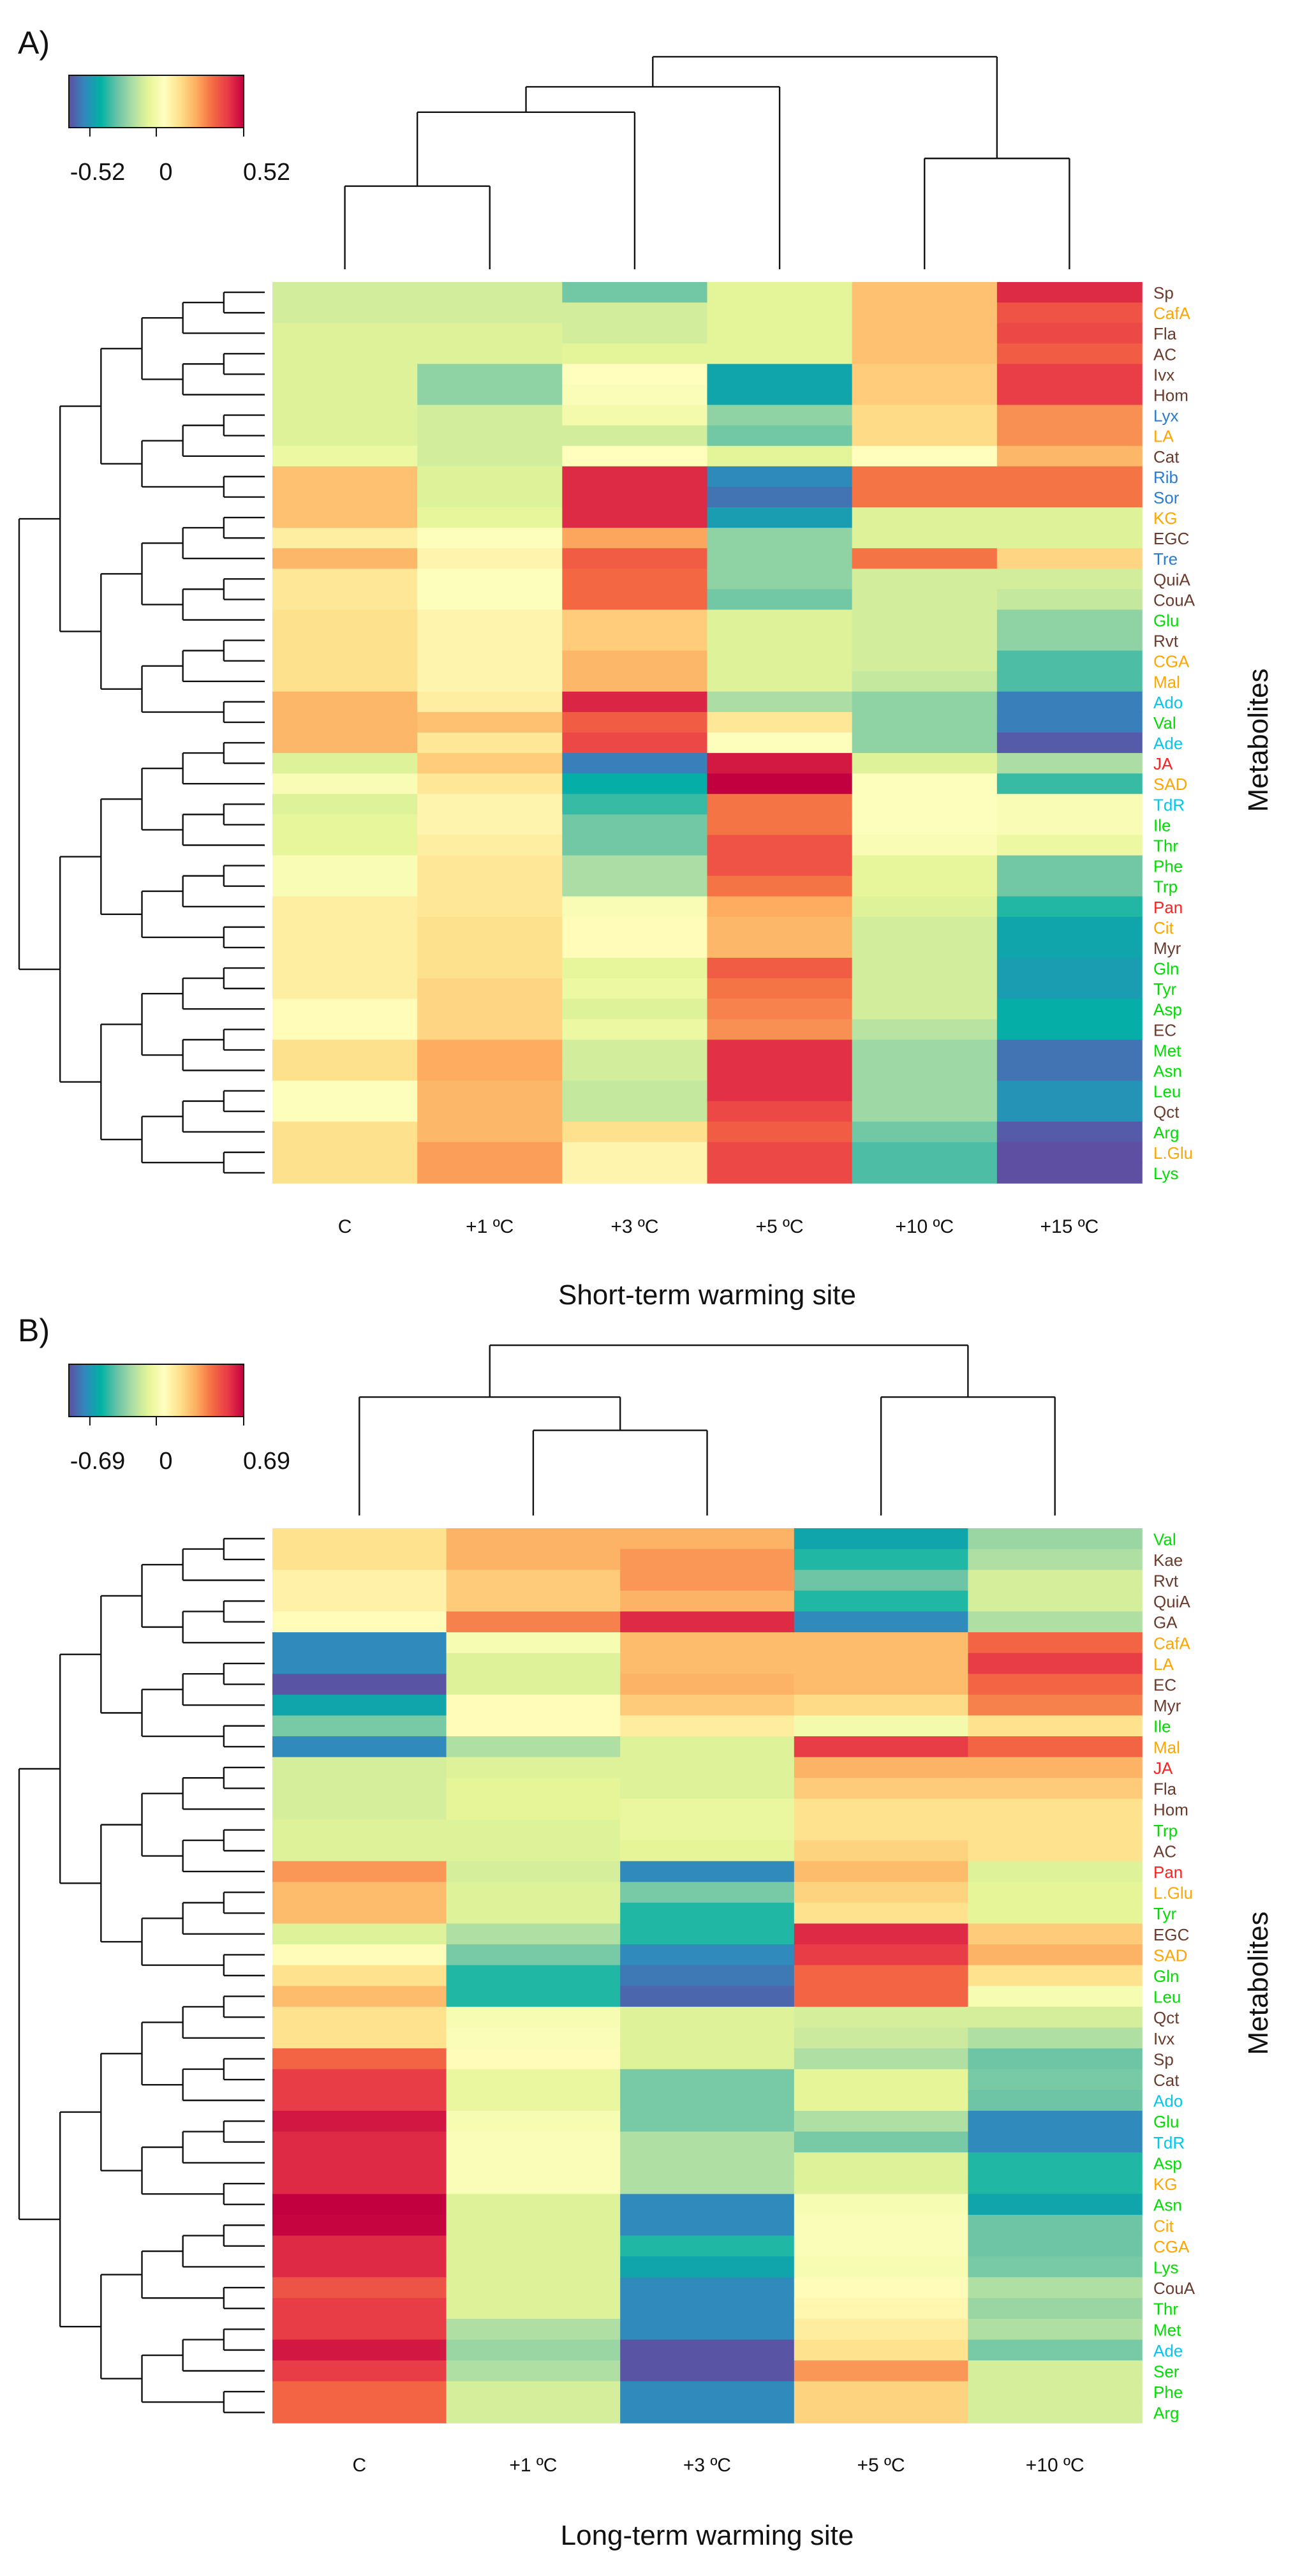 This screenshot has height=2576, width=1302. Describe the element at coordinates (1163, 374) in the screenshot. I see `panel-a-row-label: Ivx` at that location.